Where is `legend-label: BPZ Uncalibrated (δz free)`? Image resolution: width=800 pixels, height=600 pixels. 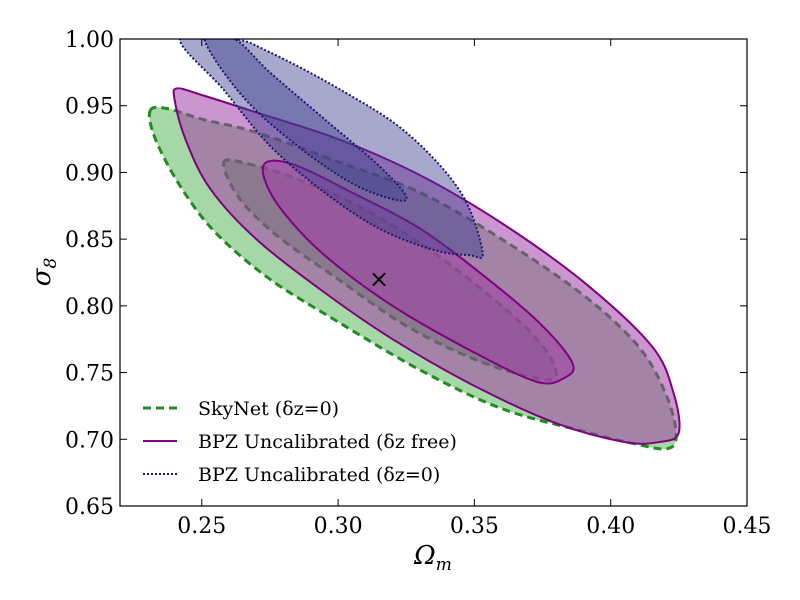
legend-label: BPZ Uncalibrated (δz free) is located at coordinates (327, 442).